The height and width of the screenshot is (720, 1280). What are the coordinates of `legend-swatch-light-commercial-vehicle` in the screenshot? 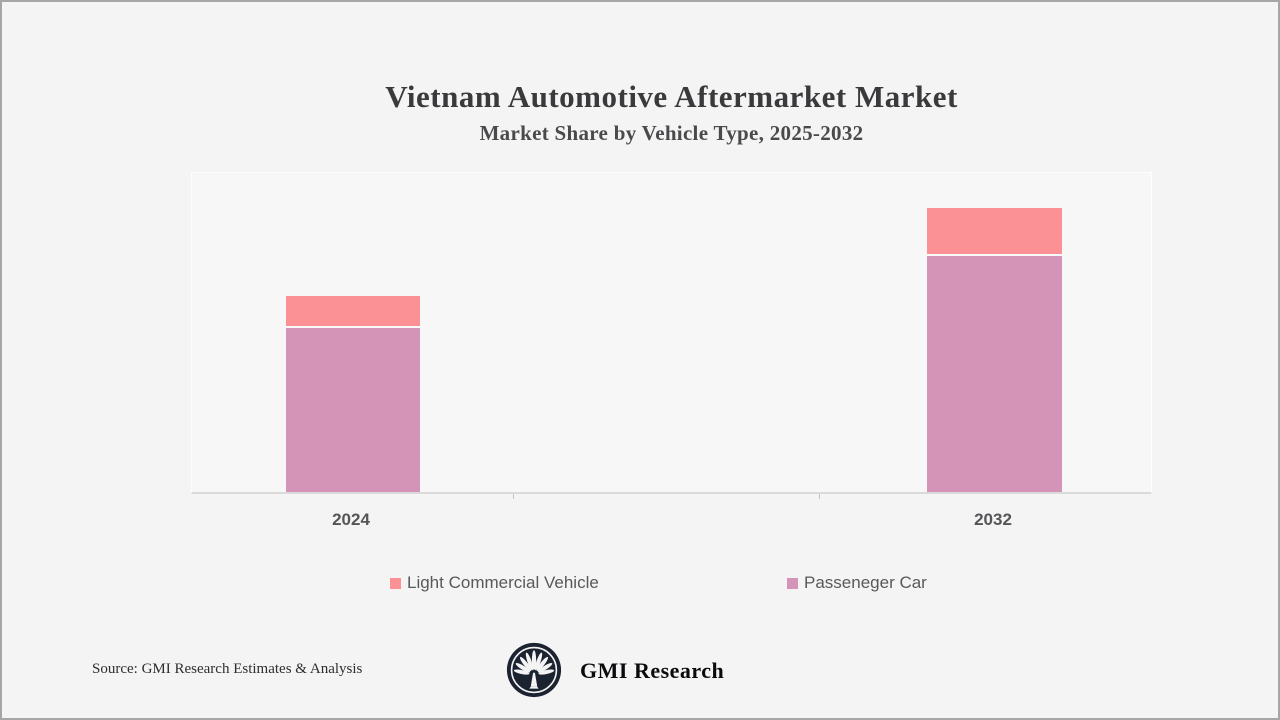 It's located at (395, 583).